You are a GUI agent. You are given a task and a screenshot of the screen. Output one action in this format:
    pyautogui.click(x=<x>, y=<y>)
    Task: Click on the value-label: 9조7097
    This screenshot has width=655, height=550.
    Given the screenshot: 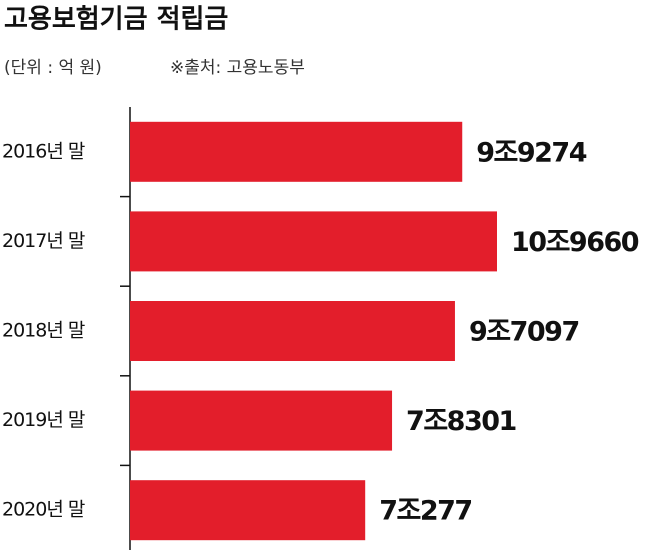 What is the action you would take?
    pyautogui.click(x=524, y=332)
    